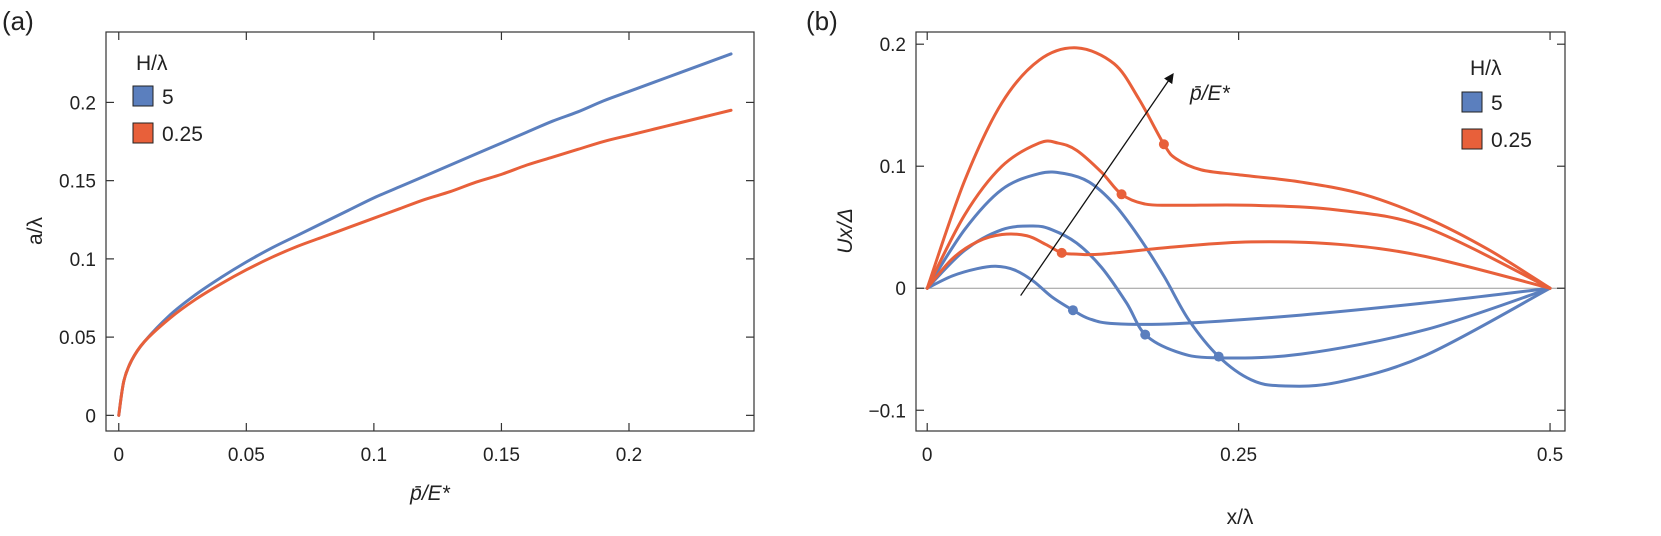 The height and width of the screenshot is (536, 1661). I want to click on legend-label-a-025: 0.25, so click(182, 134).